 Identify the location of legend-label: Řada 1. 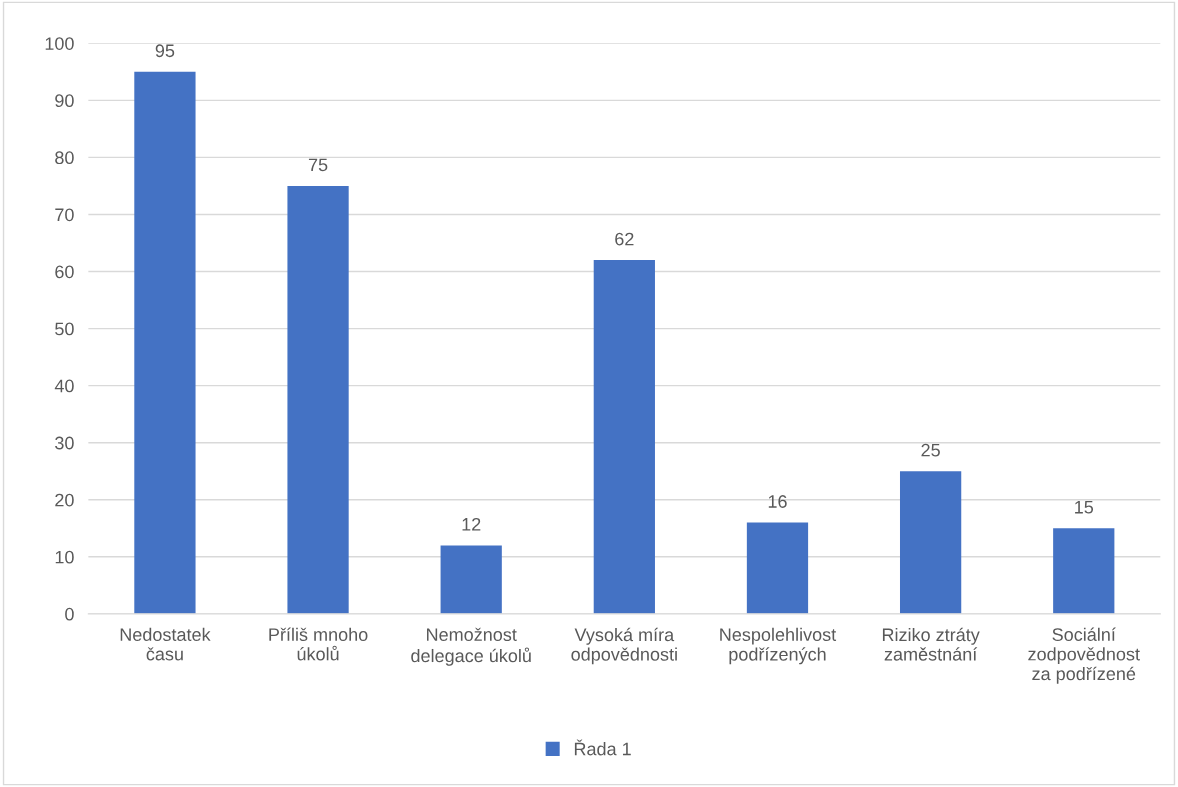
(602, 747).